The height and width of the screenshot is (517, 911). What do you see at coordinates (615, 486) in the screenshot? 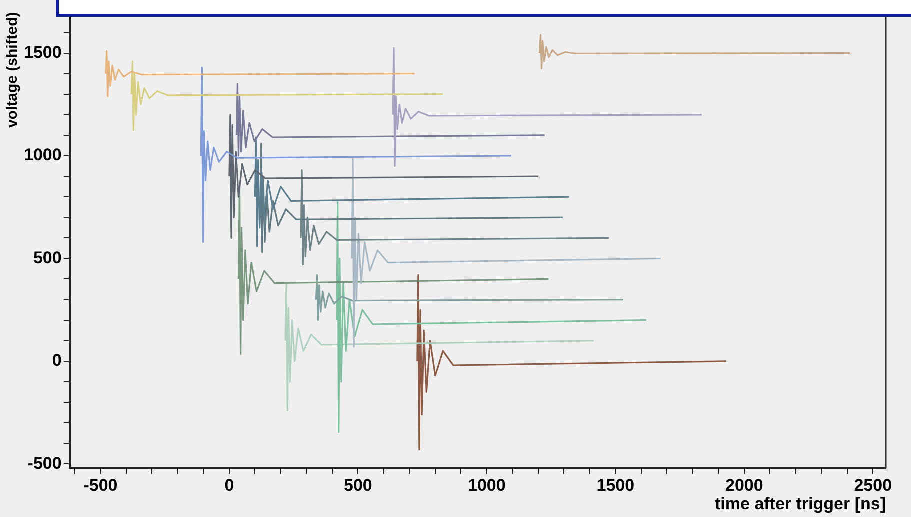
I see `x-tick-label: 1500` at bounding box center [615, 486].